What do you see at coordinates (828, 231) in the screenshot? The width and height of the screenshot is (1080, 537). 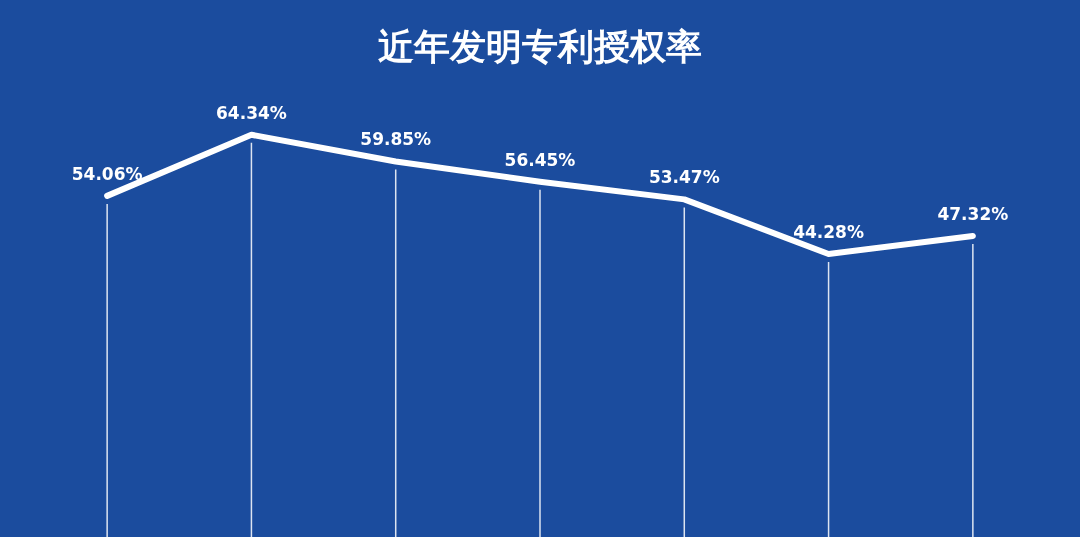 I see `data-label: 44.28%` at bounding box center [828, 231].